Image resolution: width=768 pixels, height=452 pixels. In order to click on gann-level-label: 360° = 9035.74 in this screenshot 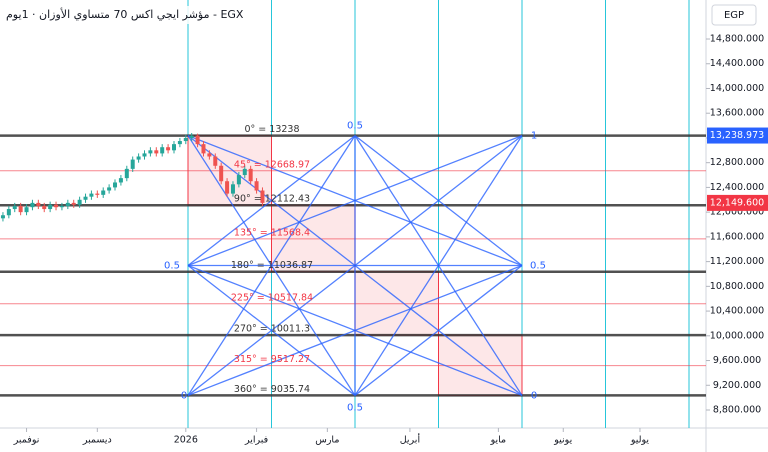, I will do `click(272, 389)`.